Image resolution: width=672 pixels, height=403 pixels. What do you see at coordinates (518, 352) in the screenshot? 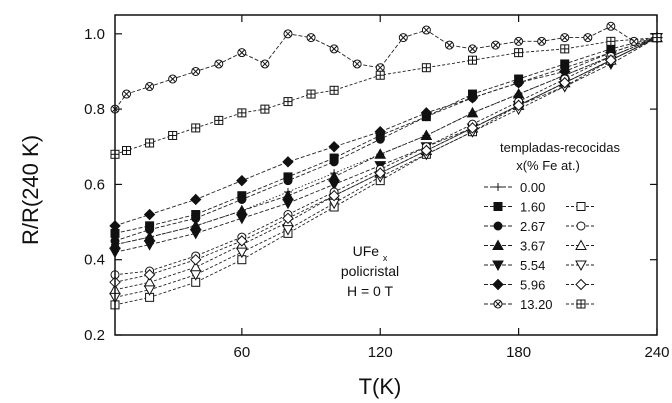
I see `x-tick-label: 180` at bounding box center [518, 352].